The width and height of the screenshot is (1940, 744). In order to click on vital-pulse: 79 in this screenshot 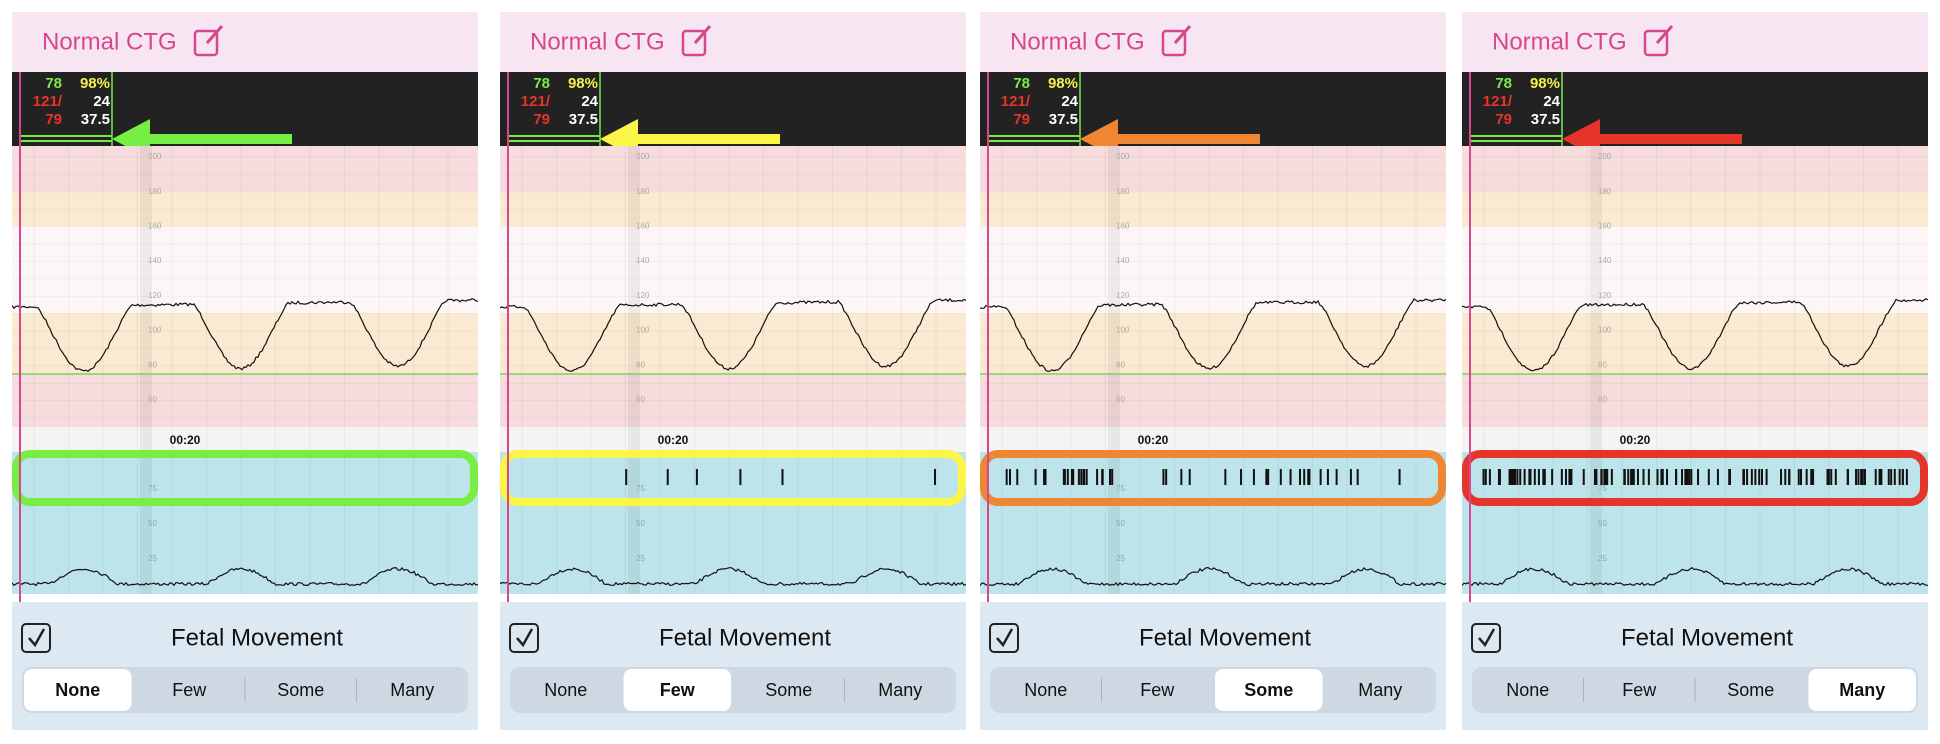, I will do `click(1503, 119)`.